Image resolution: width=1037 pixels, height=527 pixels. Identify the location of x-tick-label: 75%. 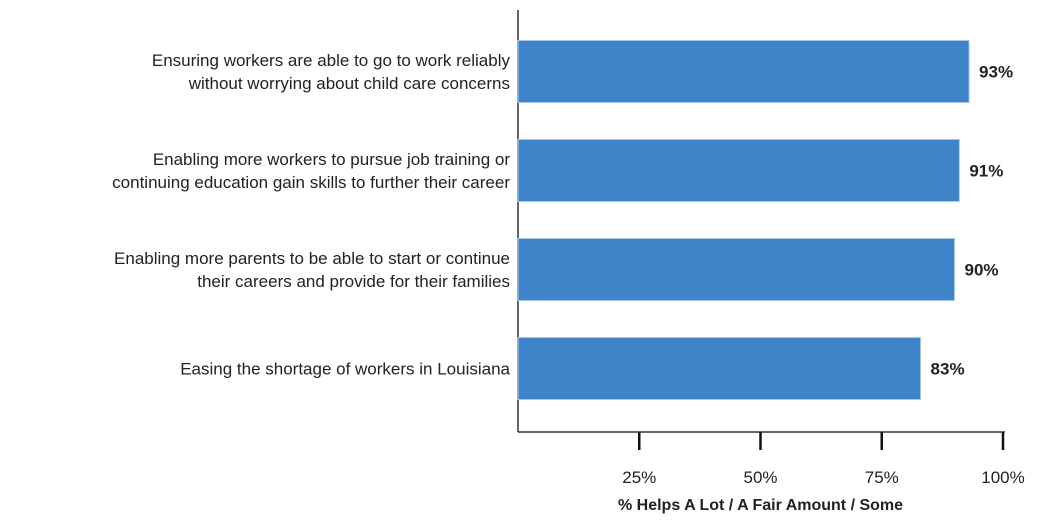
(881, 477).